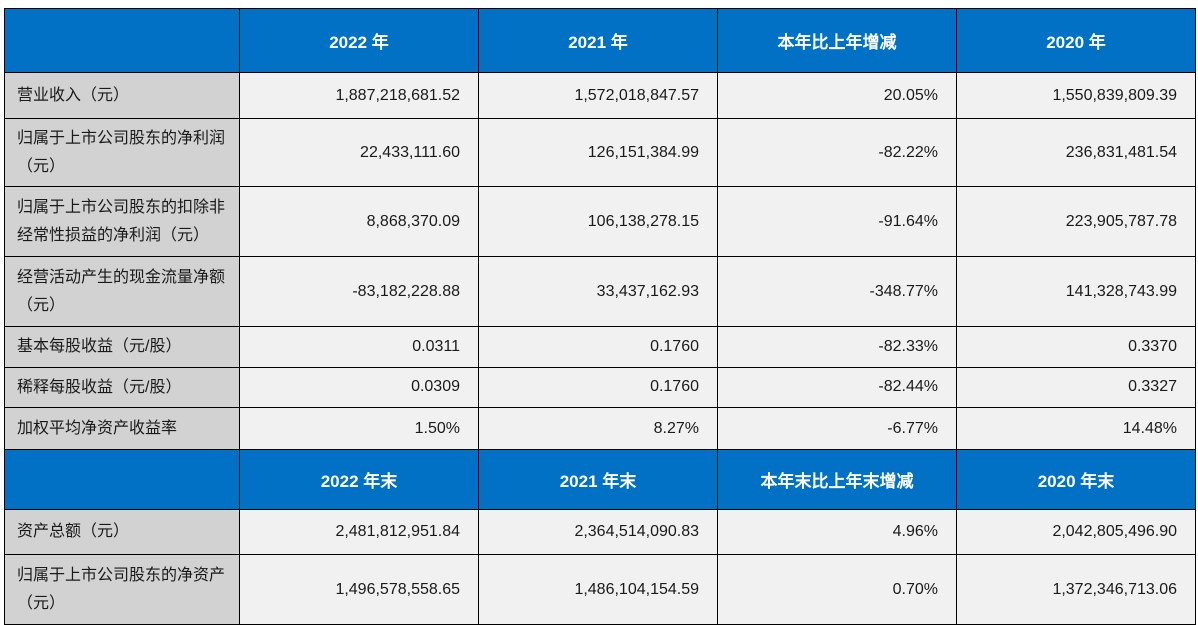 Image resolution: width=1198 pixels, height=625 pixels. What do you see at coordinates (122, 292) in the screenshot?
I see `row-label: 经营活动产生的现金流量净额（元）` at bounding box center [122, 292].